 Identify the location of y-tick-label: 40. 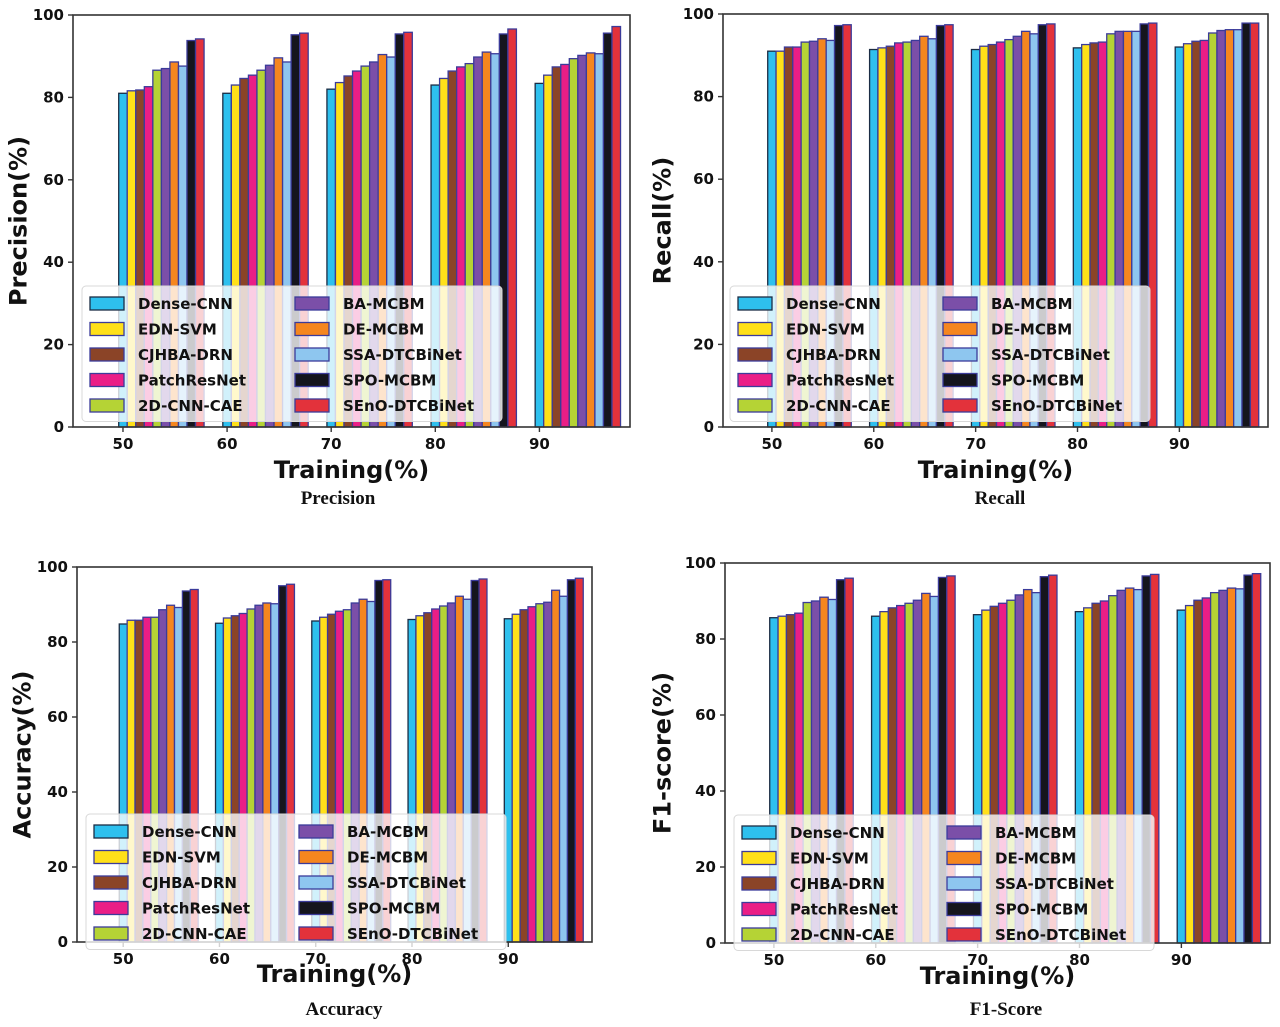
(57, 792).